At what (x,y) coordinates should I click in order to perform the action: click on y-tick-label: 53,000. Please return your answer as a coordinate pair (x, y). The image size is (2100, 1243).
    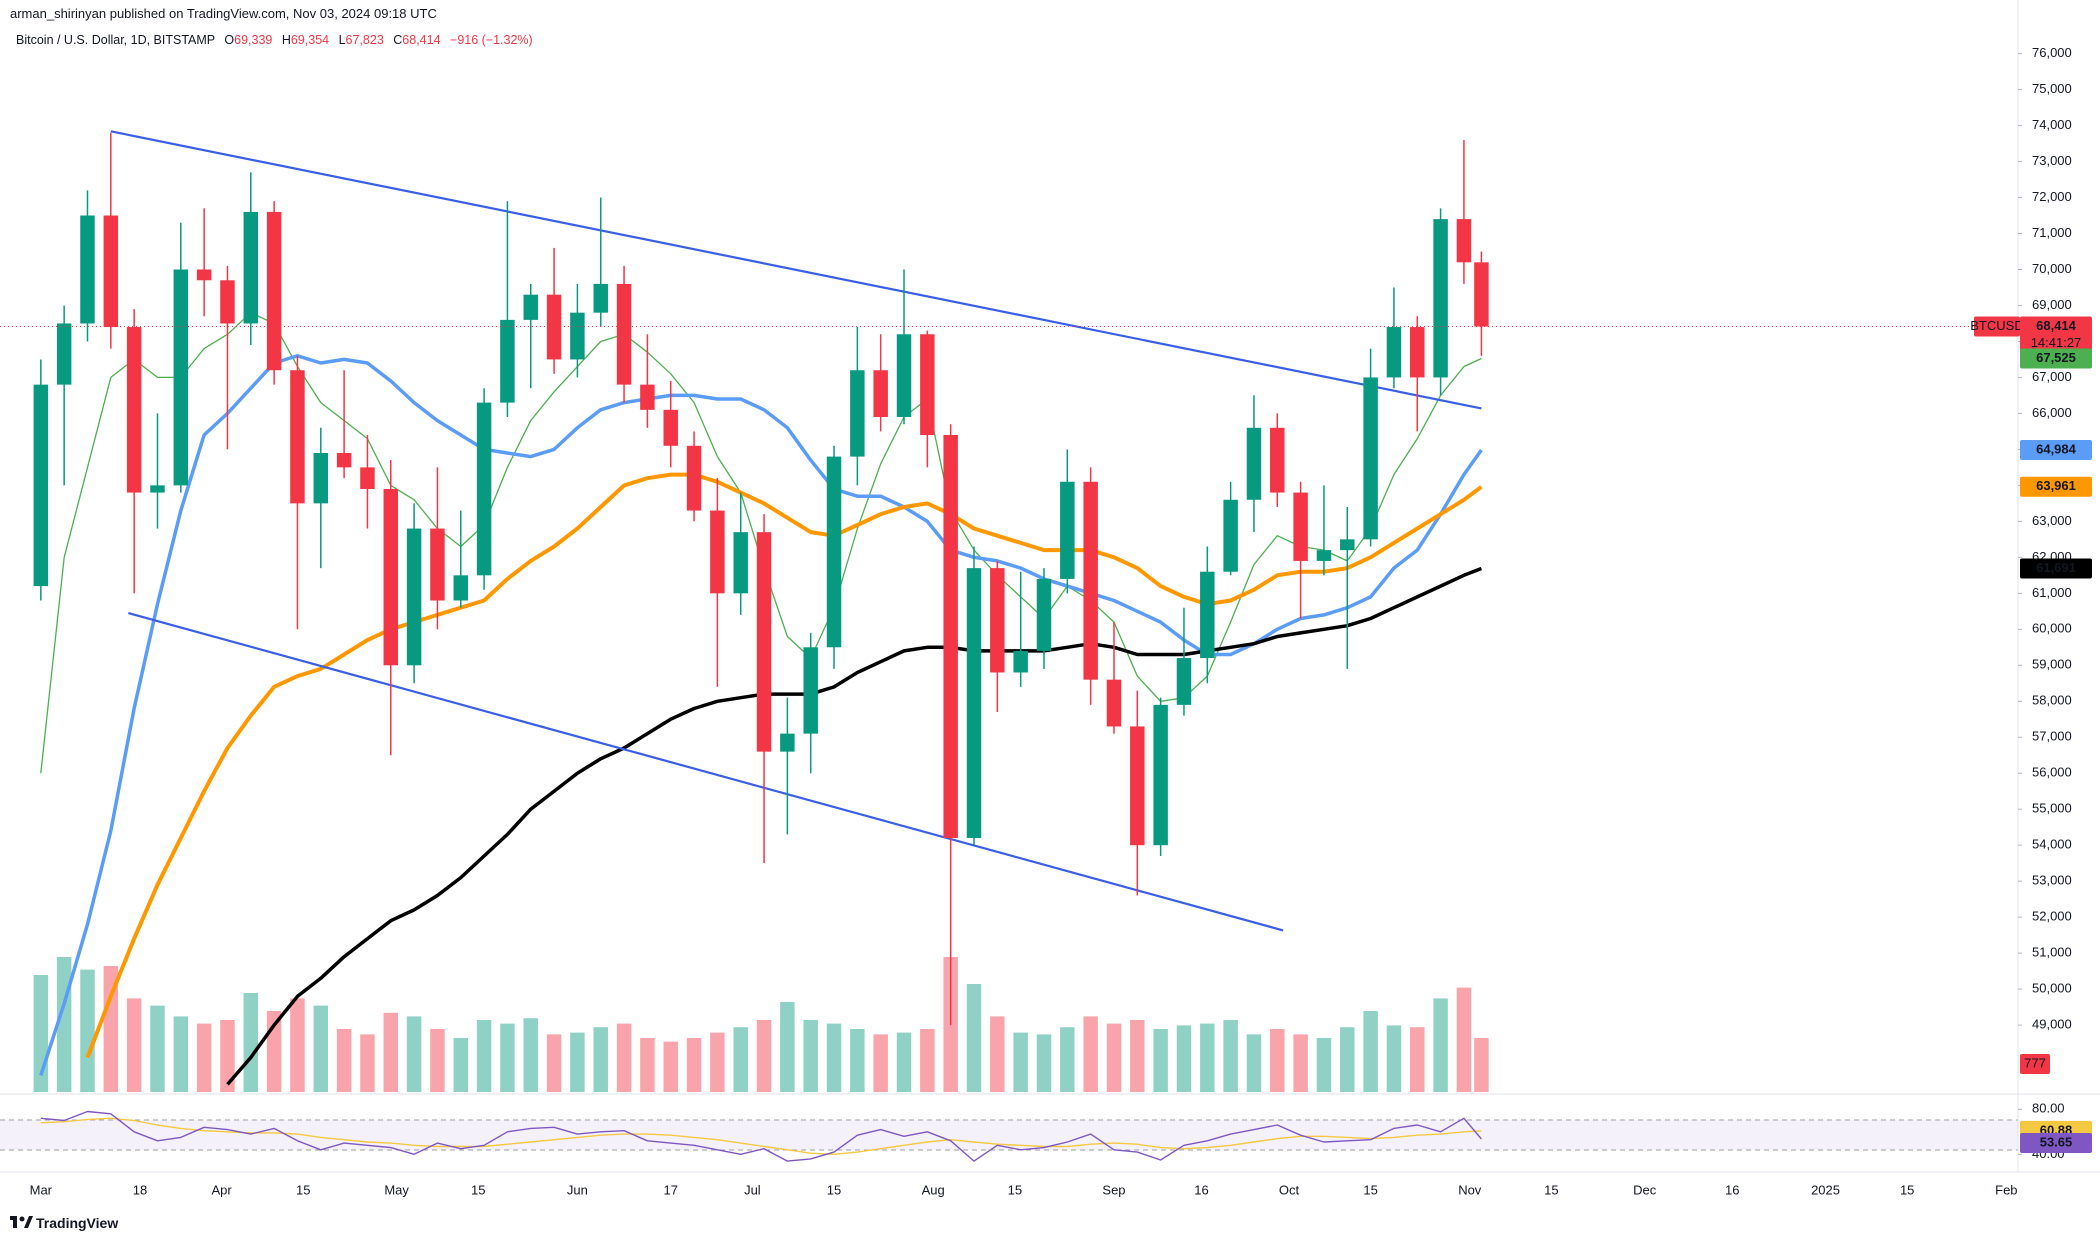
    Looking at the image, I should click on (2052, 880).